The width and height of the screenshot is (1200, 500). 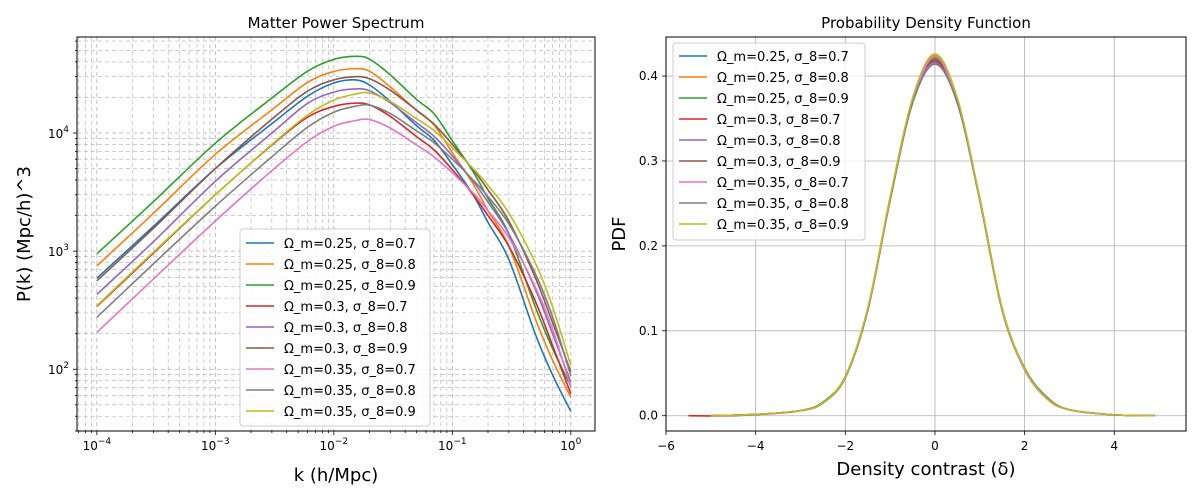 I want to click on chart-title: Probability Density Function, so click(x=926, y=23).